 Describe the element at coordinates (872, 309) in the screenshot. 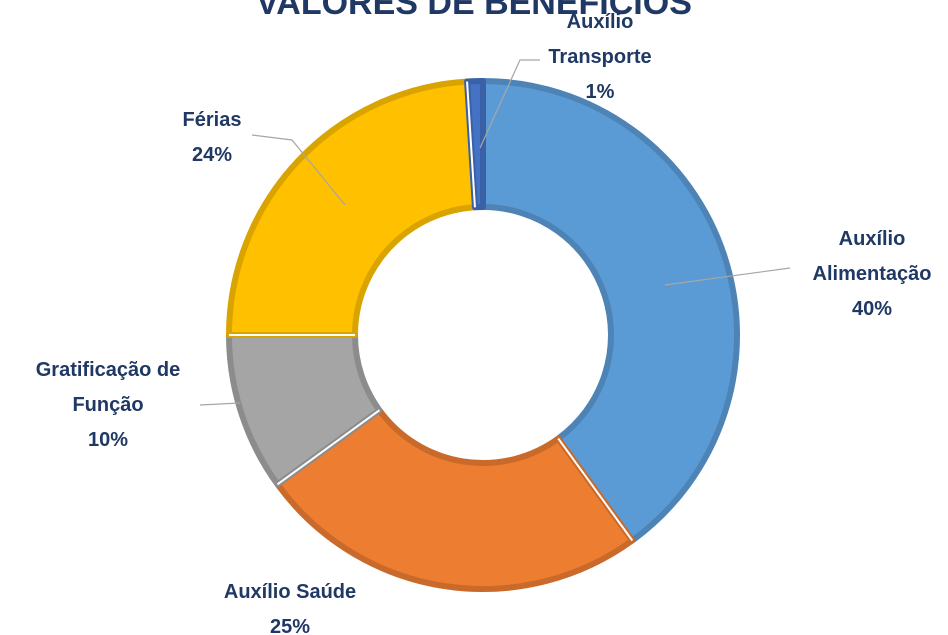

I see `value-label: 40%` at that location.